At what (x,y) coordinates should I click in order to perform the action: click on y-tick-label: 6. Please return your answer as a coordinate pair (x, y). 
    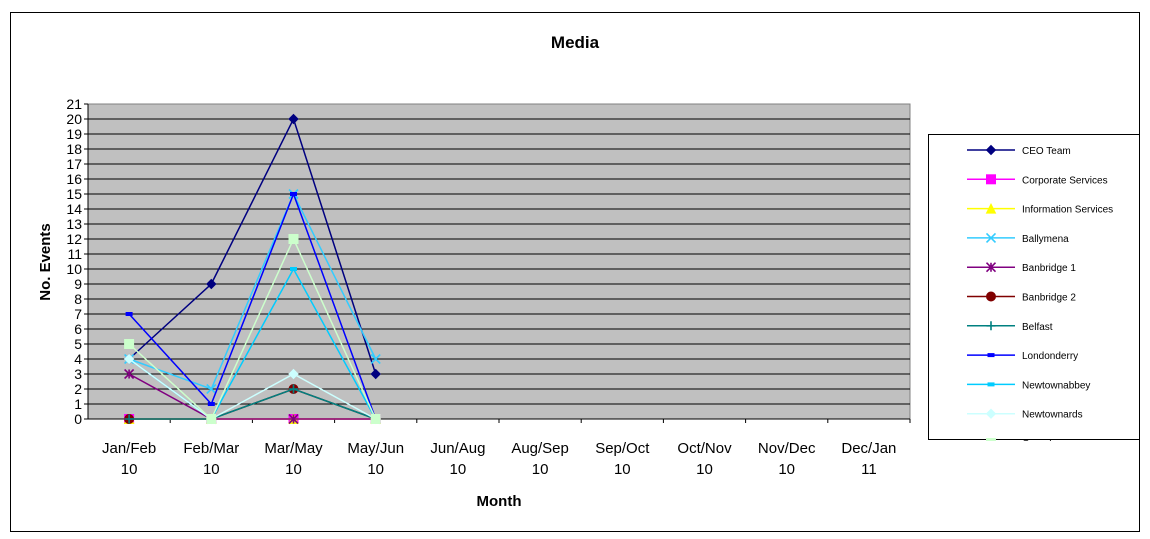
    Looking at the image, I should click on (78, 329).